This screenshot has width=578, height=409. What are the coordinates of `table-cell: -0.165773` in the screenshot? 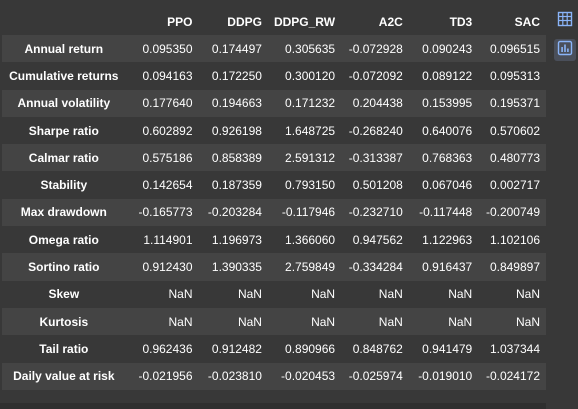 It's located at (165, 212).